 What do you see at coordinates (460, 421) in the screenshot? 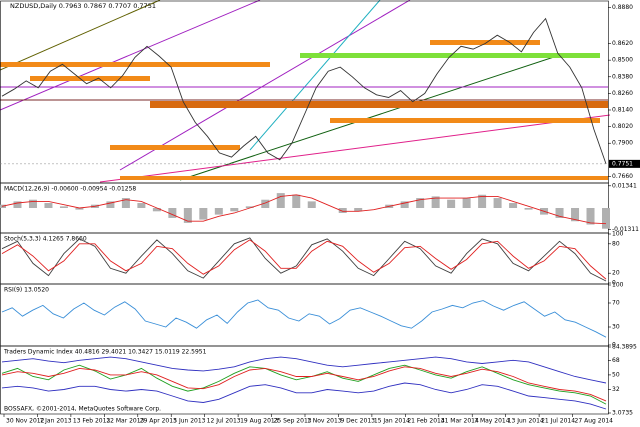
I see `x-tick-label: 31 Mar 2014` at bounding box center [460, 421].